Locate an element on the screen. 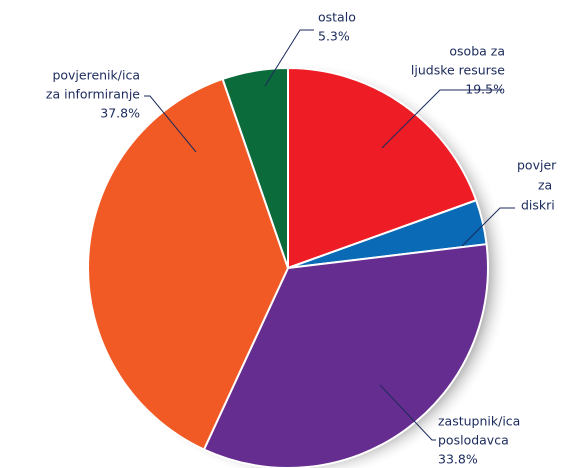  slice-label: diskri is located at coordinates (538, 205).